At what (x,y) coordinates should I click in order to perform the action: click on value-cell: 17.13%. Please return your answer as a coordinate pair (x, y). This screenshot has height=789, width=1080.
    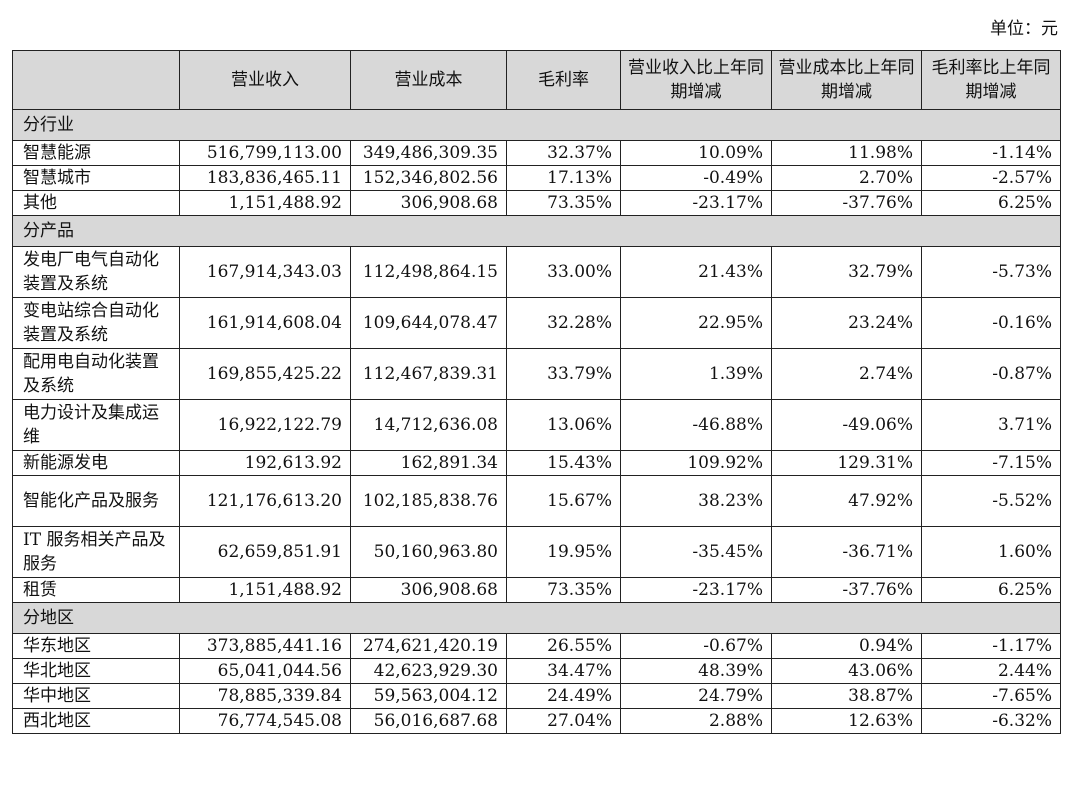
    Looking at the image, I should click on (563, 178).